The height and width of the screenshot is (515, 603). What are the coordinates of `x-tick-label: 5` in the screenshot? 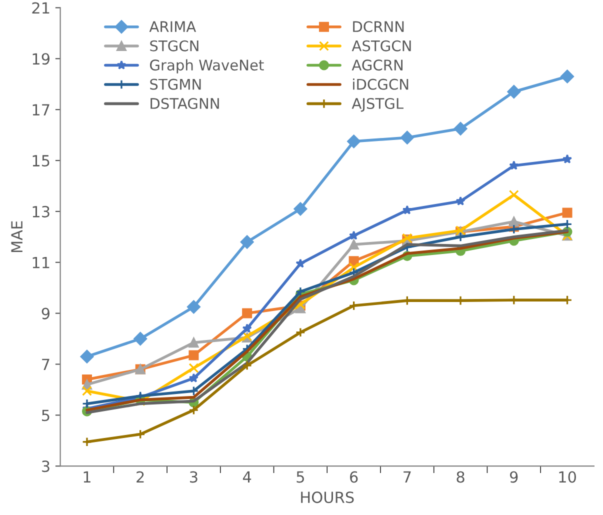 It's located at (300, 477).